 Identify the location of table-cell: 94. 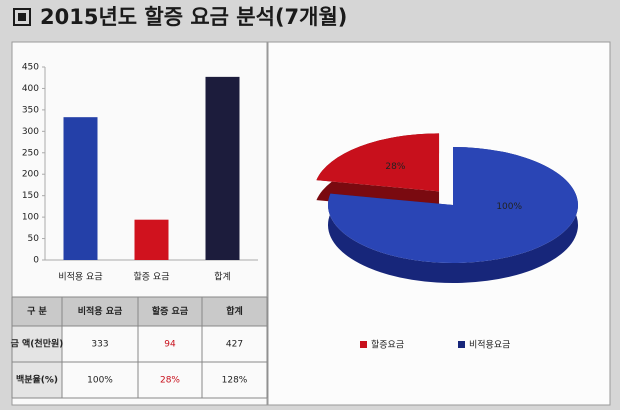
(170, 345).